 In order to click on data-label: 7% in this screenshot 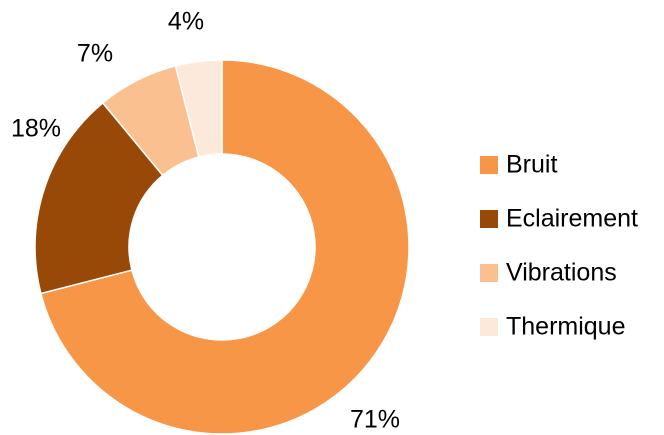, I will do `click(95, 54)`.